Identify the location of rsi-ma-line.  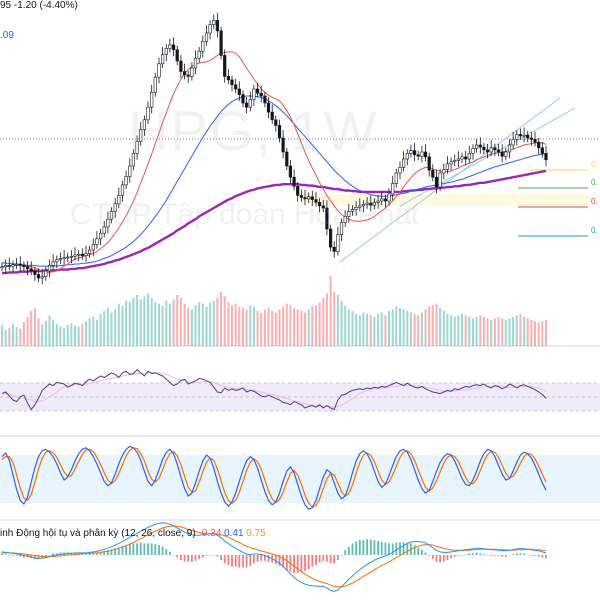
(274, 390).